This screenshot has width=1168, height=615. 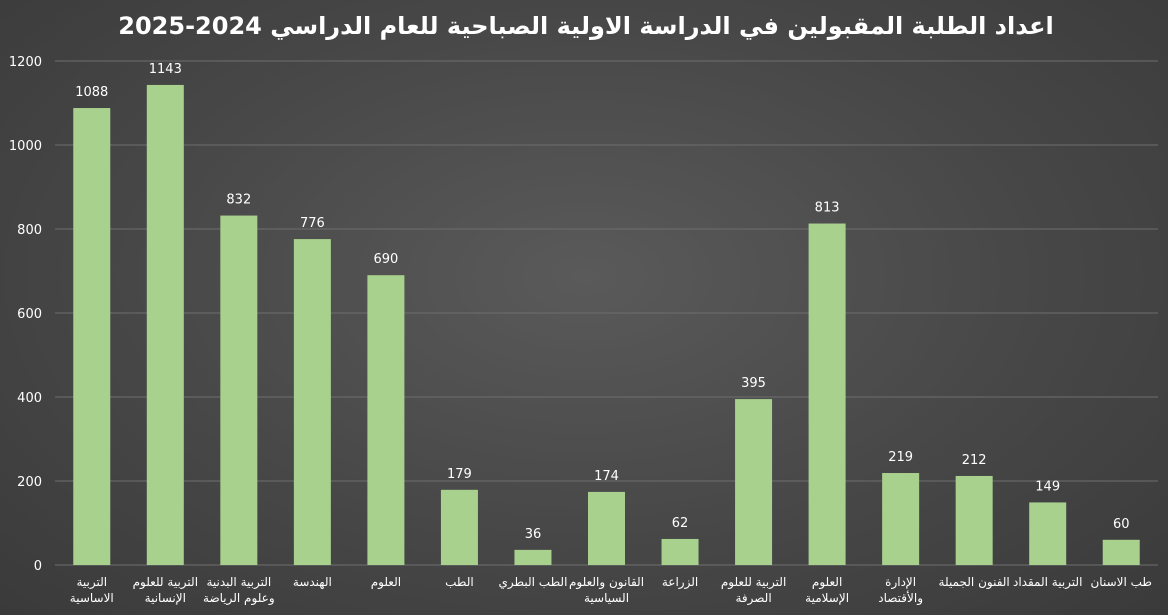 I want to click on y-tick-label: 0, so click(x=38, y=566).